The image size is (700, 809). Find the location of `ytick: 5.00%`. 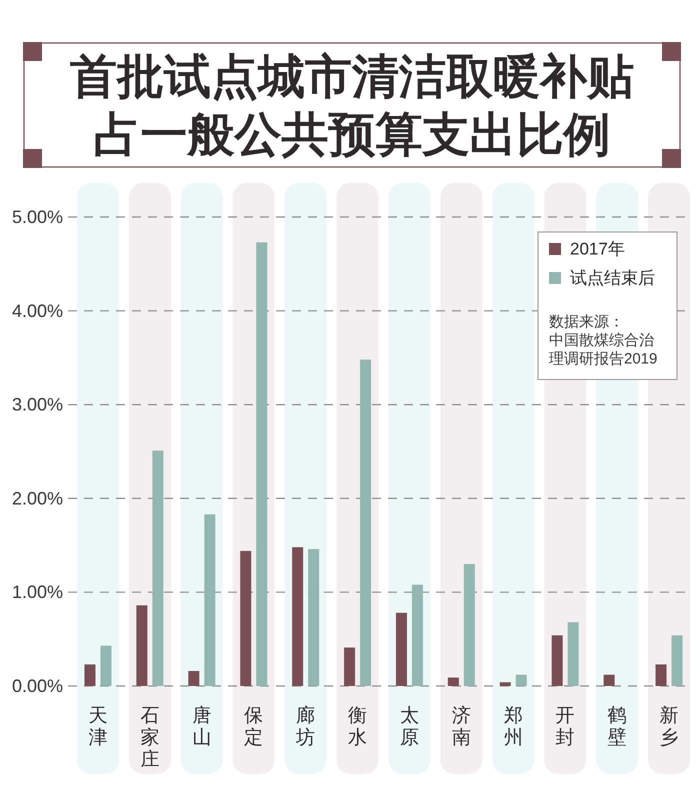

ytick: 5.00% is located at coordinates (37, 217).